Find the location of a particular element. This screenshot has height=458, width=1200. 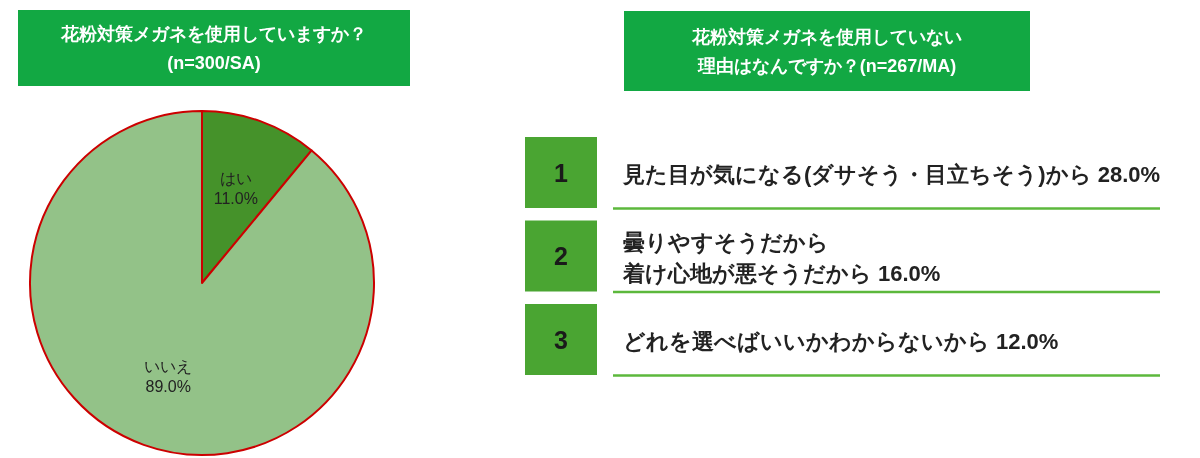

slice-label: いいえ 89.0% is located at coordinates (168, 376).